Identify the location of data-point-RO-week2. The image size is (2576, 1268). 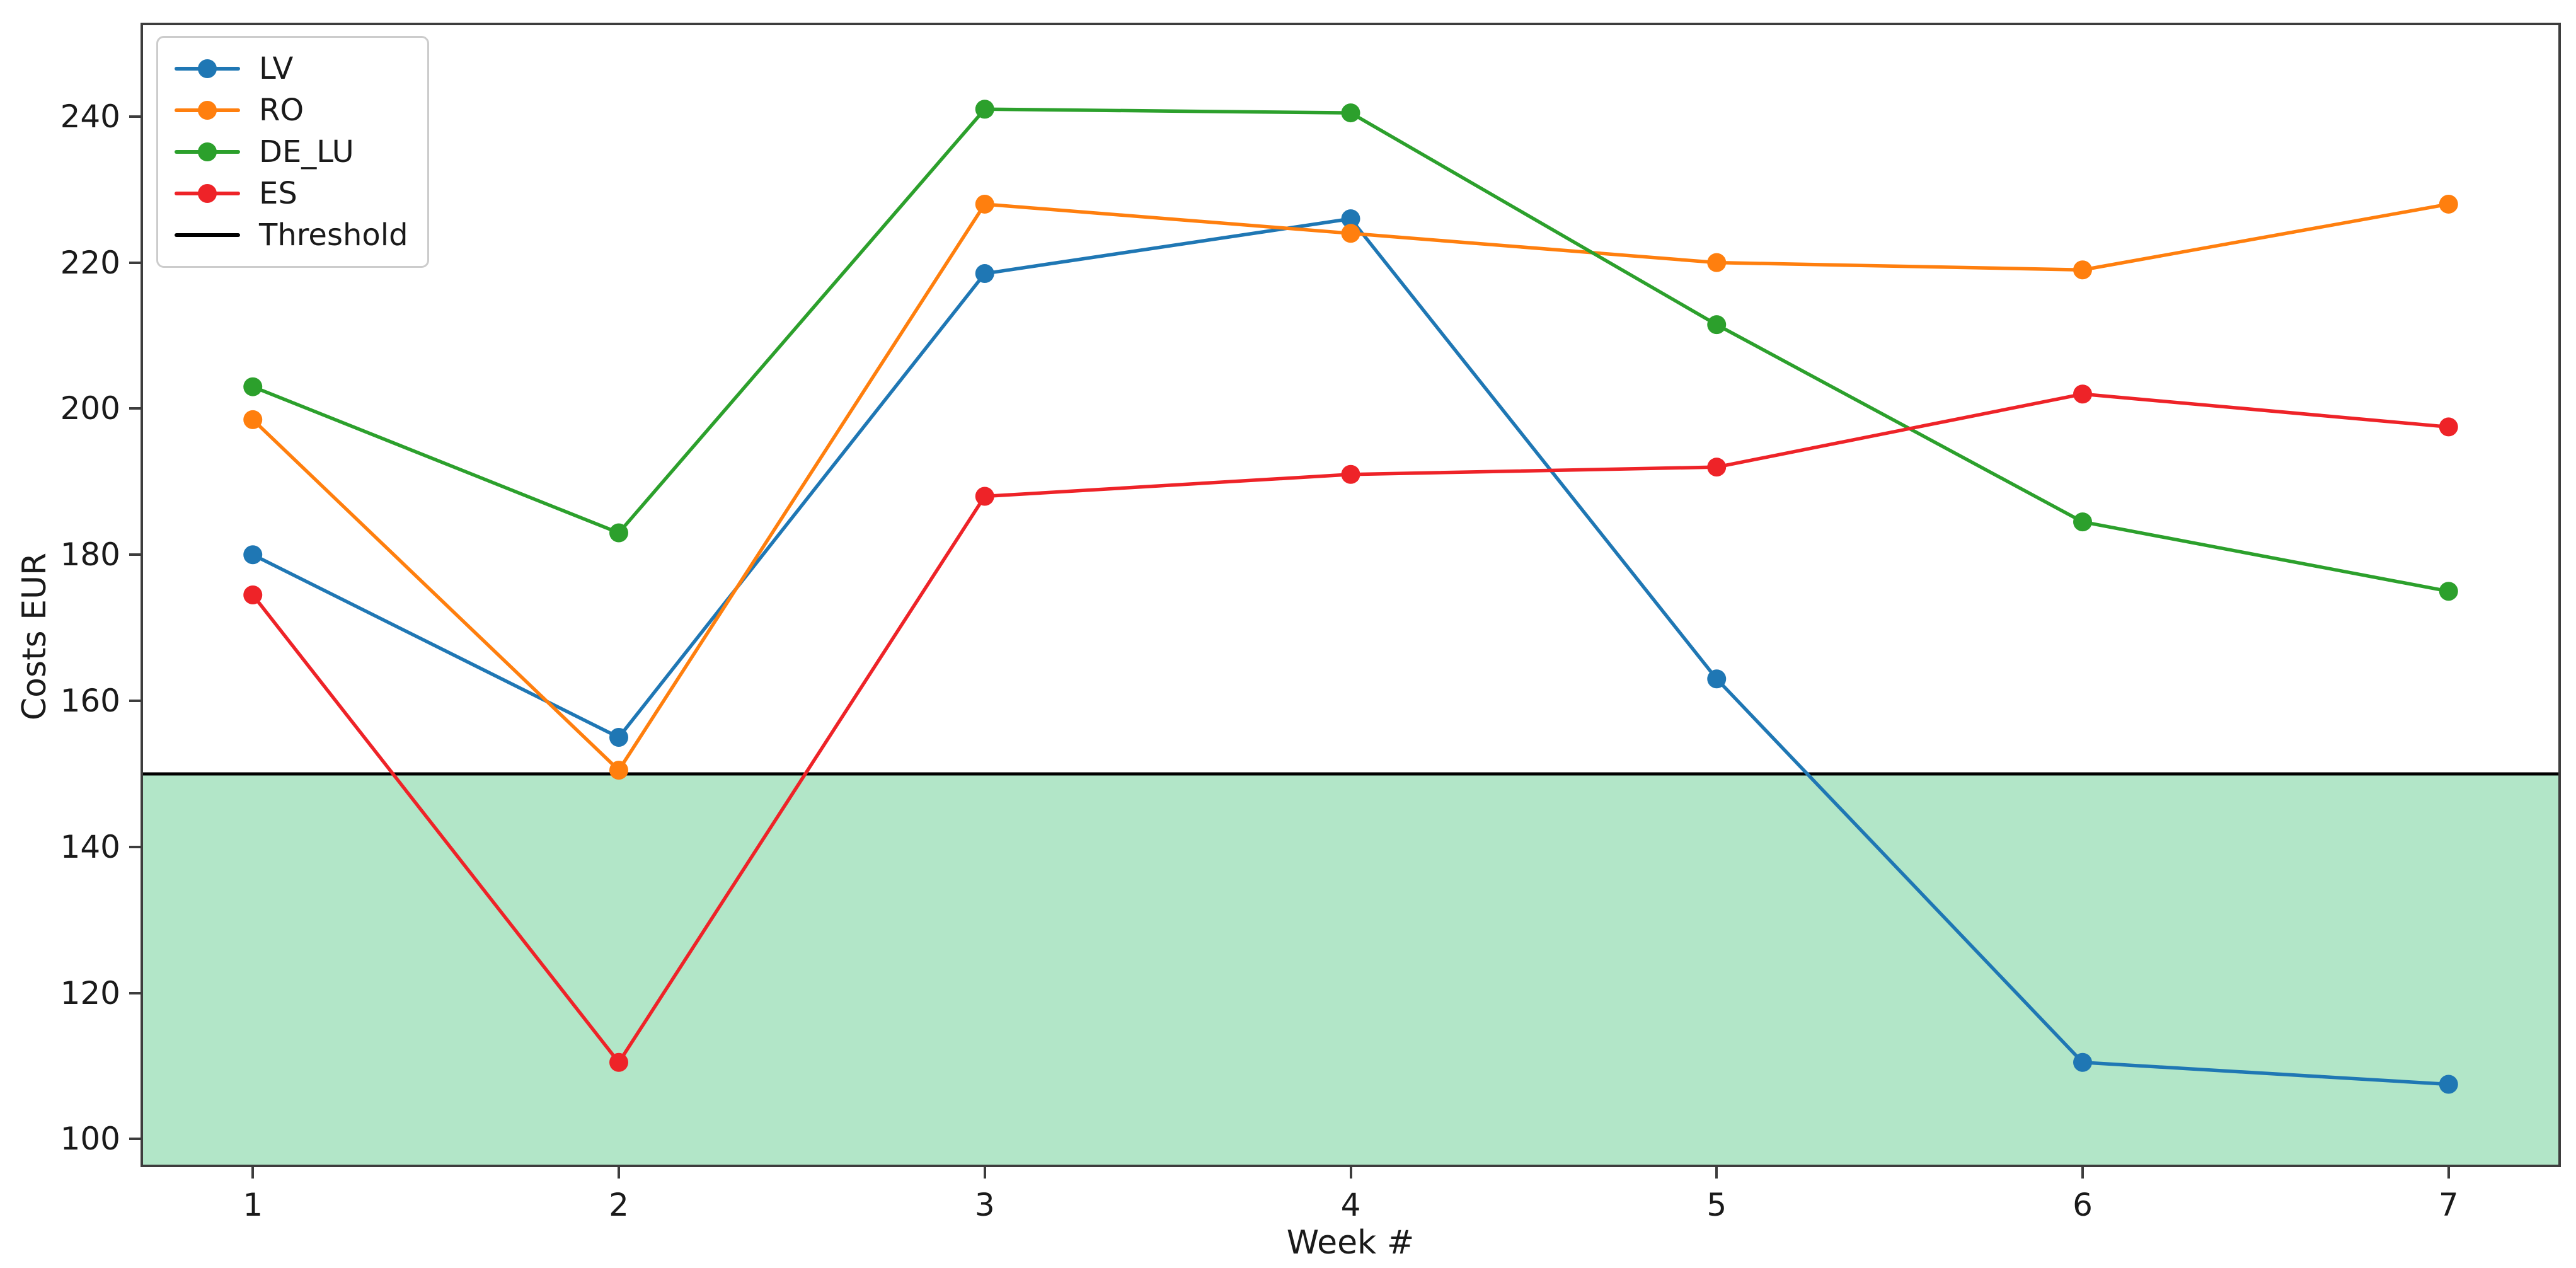
(618, 770).